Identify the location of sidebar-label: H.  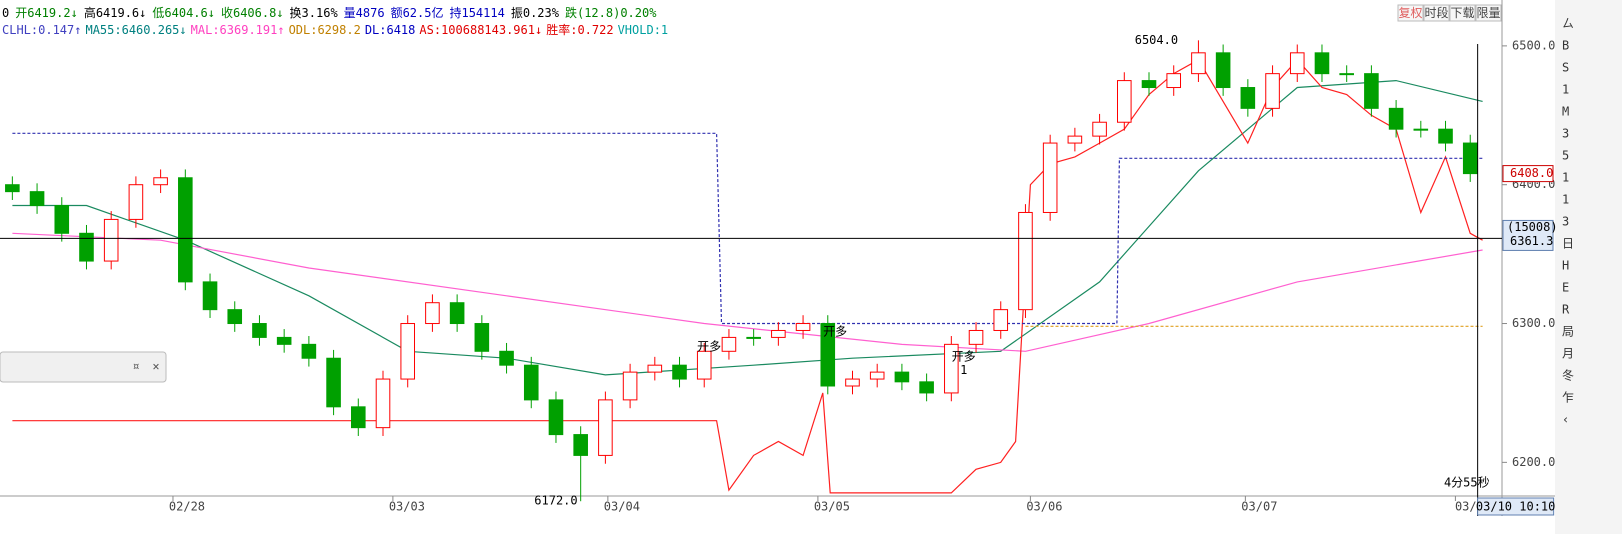
(1565, 266).